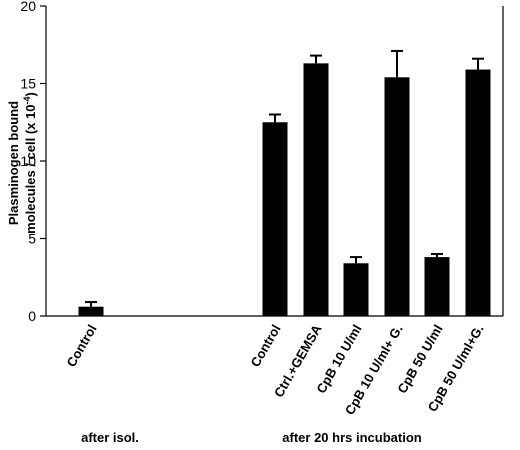 The width and height of the screenshot is (520, 450). Describe the element at coordinates (351, 437) in the screenshot. I see `group-label: after 20 hrs incubation` at that location.